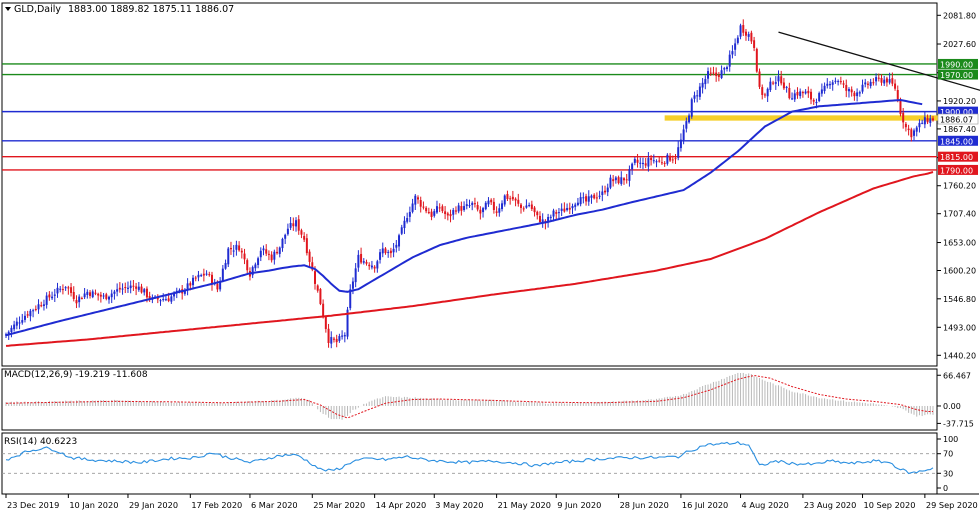 This screenshot has width=980, height=515. Describe the element at coordinates (956, 157) in the screenshot. I see `level-tag-label: 1815.00` at that location.